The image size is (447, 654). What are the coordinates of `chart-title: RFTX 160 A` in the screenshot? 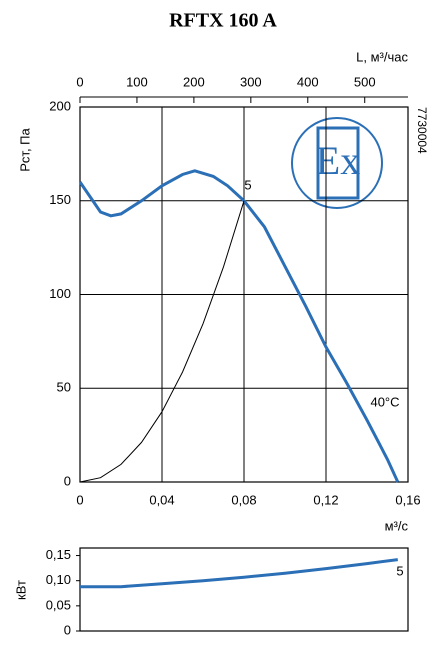 It's located at (223, 21).